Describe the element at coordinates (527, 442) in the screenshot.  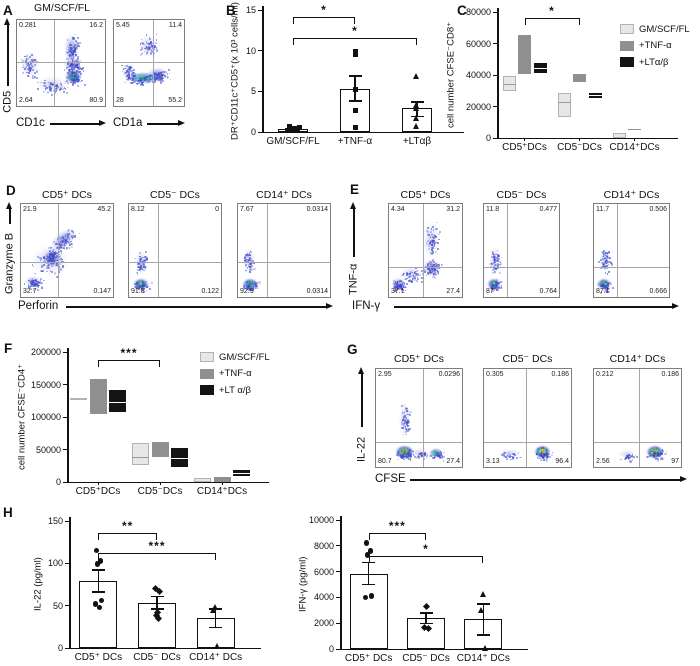
I see `flow-g-2-quadrant-line-horizontal` at that location.